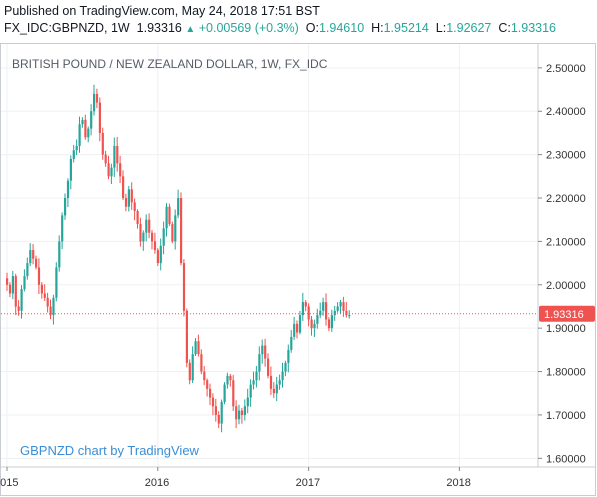  I want to click on chart-credit-link: GBPNZD chart by TradingView, so click(109, 450).